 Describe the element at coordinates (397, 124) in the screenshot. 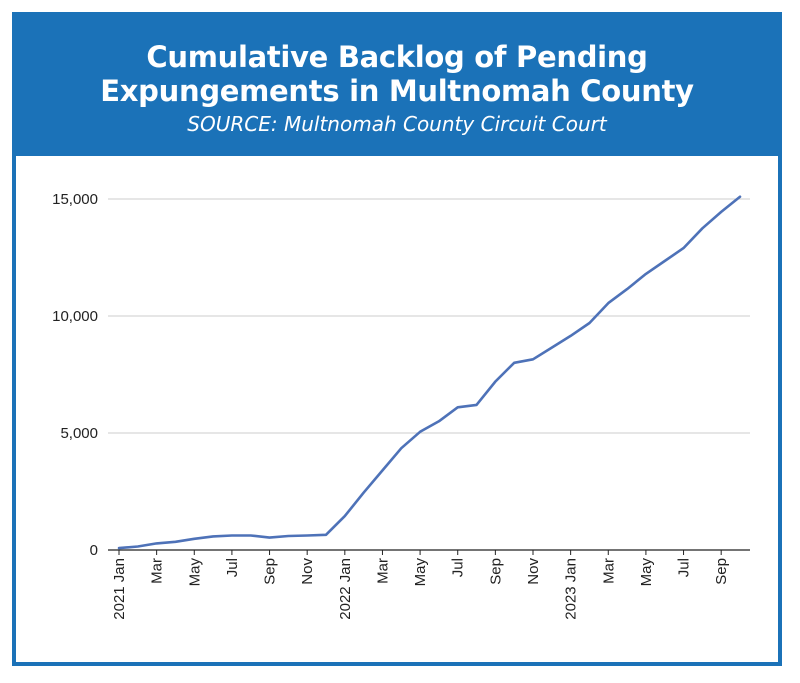

I see `chart-subtitle: SOURCE: Multnomah County Circuit Court` at that location.